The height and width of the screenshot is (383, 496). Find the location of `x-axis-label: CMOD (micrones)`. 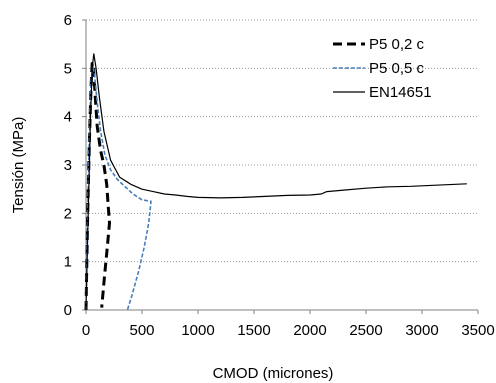

x-axis-label: CMOD (micrones) is located at coordinates (273, 373).